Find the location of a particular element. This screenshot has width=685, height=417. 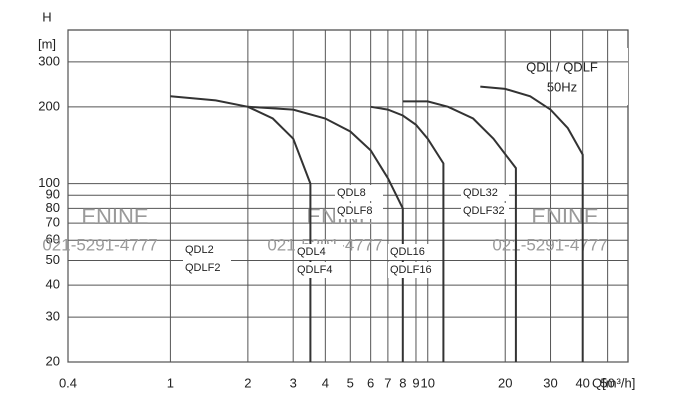

x-tick-label: 1 is located at coordinates (170, 382).